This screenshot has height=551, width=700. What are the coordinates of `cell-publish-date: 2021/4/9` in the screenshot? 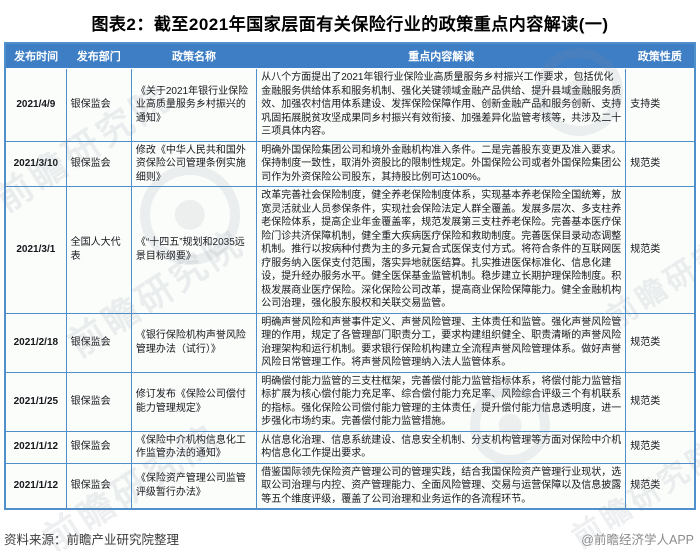 It's located at (35, 105).